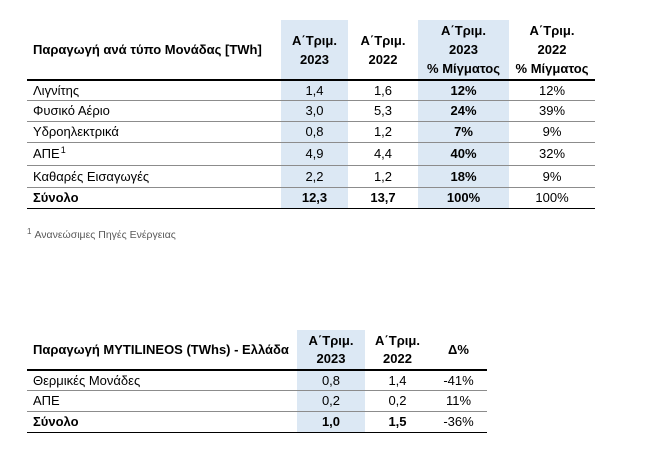  What do you see at coordinates (331, 401) in the screenshot?
I see `cell-q1-2023: 0,2` at bounding box center [331, 401].